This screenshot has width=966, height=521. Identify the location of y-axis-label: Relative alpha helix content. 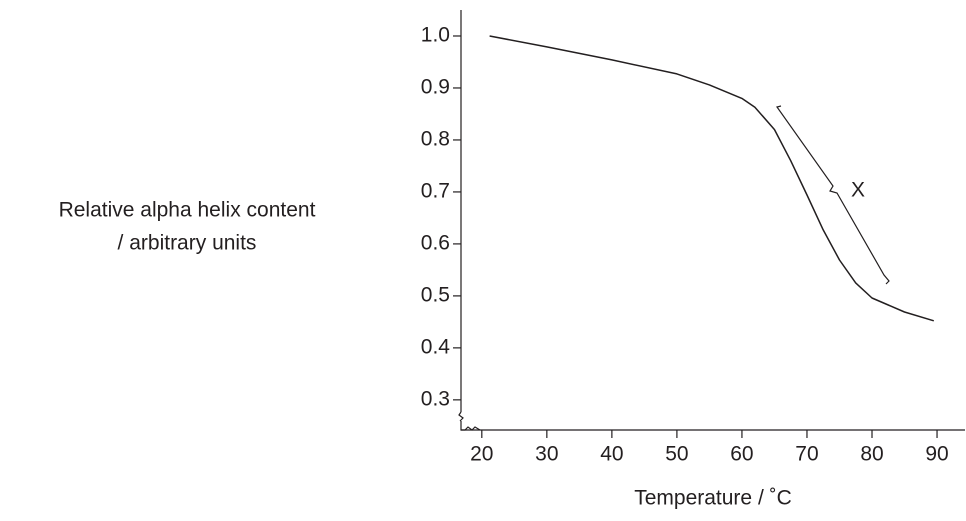
(187, 210).